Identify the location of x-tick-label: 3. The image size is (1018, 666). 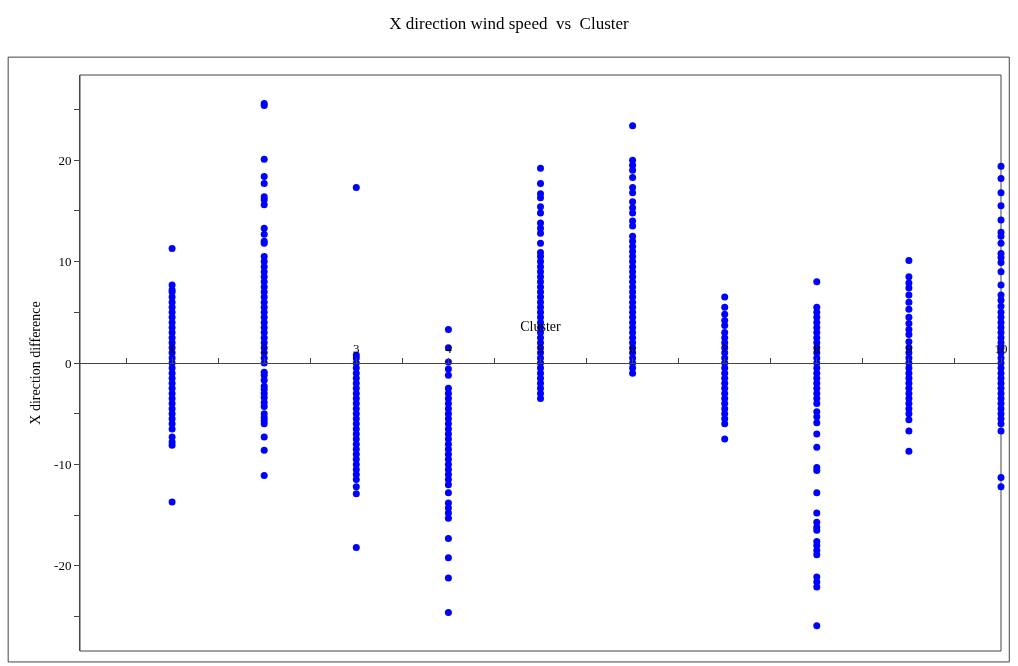
(356, 348).